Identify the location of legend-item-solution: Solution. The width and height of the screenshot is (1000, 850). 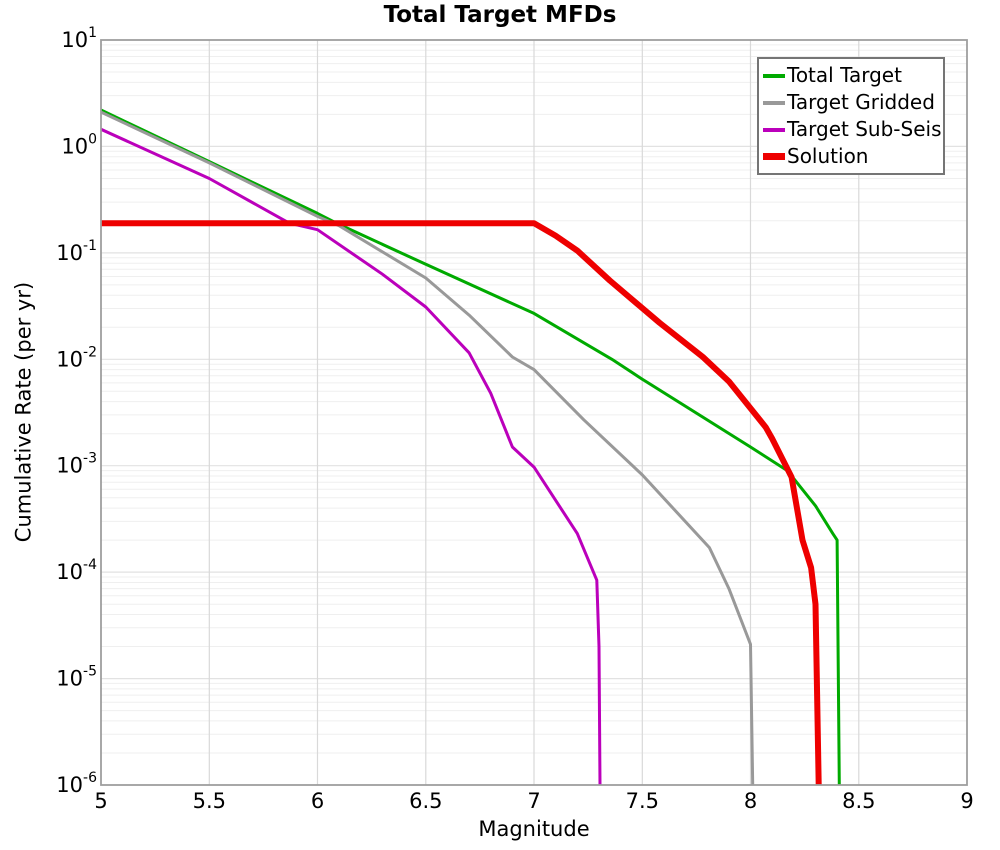
(853, 156).